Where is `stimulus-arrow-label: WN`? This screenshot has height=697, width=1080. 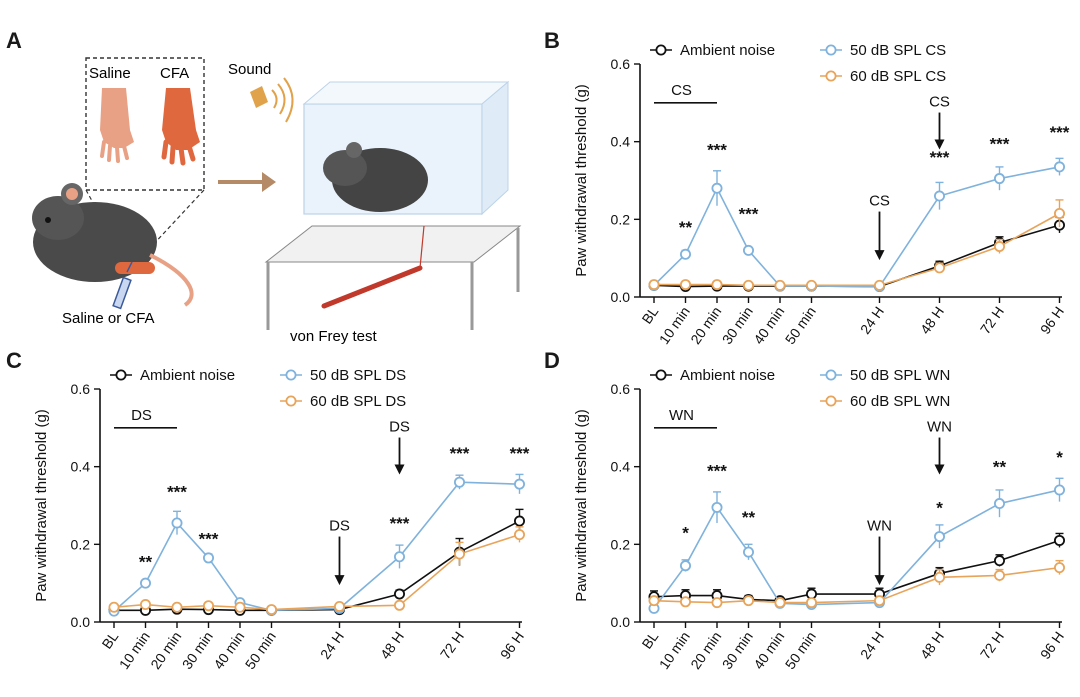 stimulus-arrow-label: WN is located at coordinates (939, 427).